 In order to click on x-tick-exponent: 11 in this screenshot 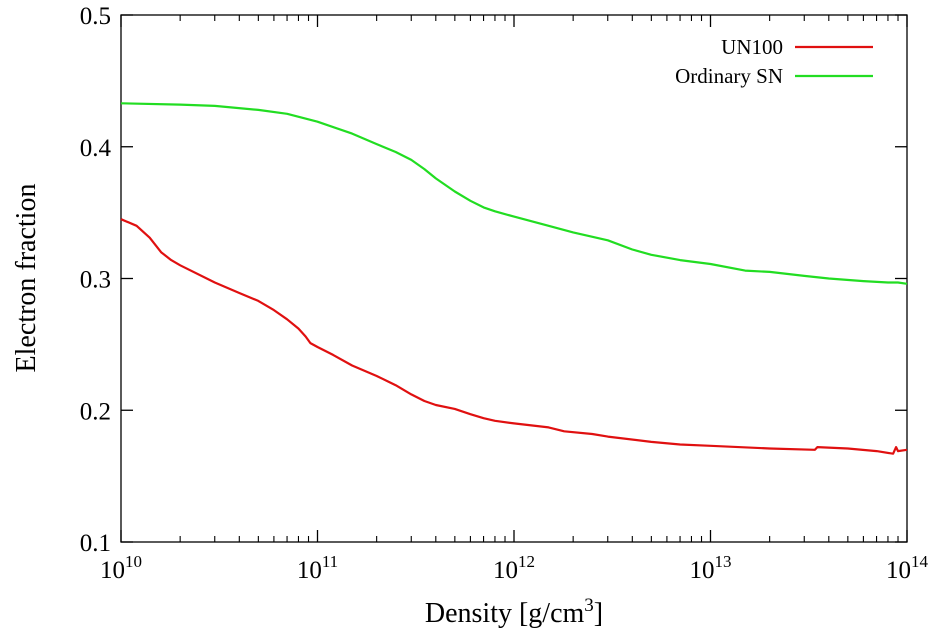, I will do `click(330, 561)`.